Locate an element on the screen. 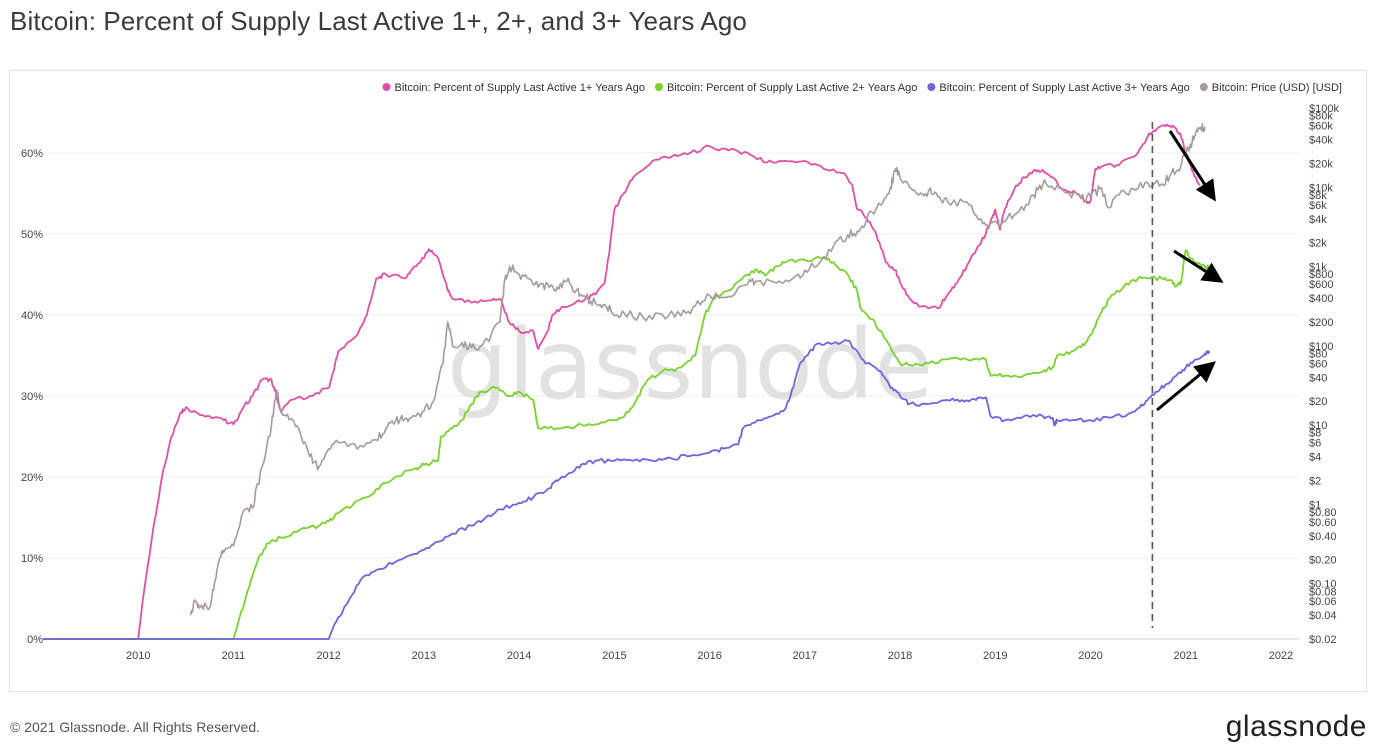 The image size is (1377, 748). x-tick-label: 2013 is located at coordinates (424, 656).